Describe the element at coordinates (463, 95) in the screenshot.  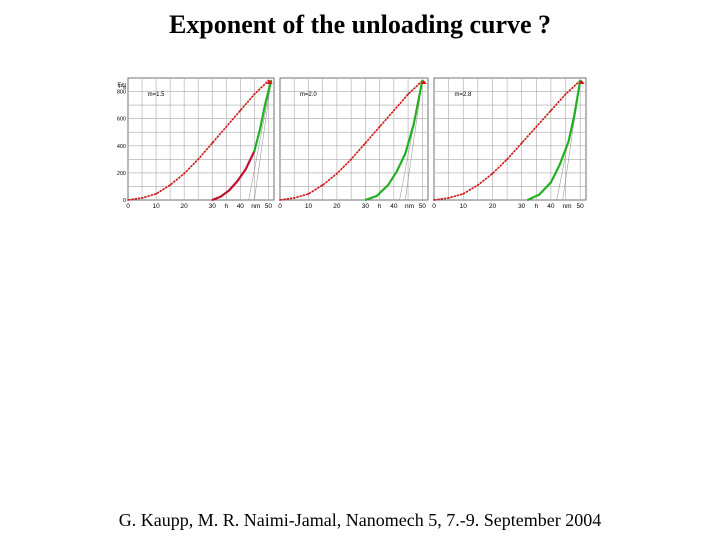
I see `exponent-annotation: m=2.8` at that location.